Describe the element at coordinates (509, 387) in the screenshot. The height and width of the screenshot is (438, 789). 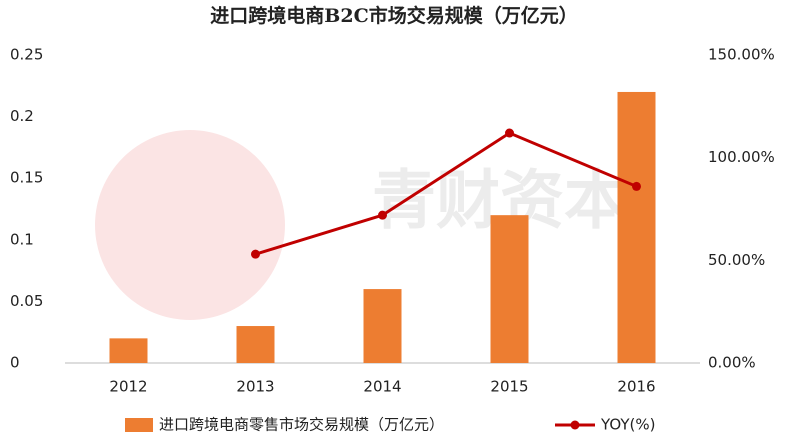
I see `x-tick-label: 2015` at that location.